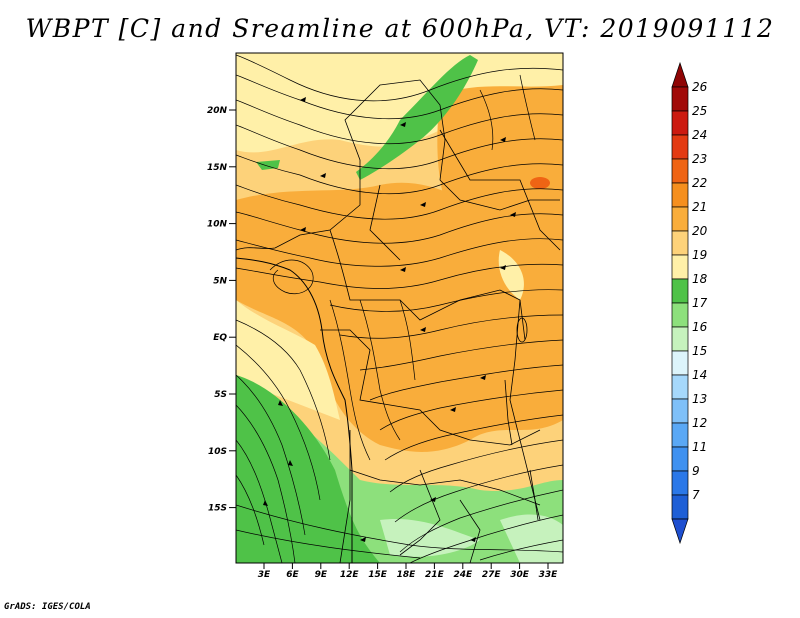 This screenshot has height=618, width=800. Describe the element at coordinates (700, 303) in the screenshot. I see `colorbar-label: 17` at that location.